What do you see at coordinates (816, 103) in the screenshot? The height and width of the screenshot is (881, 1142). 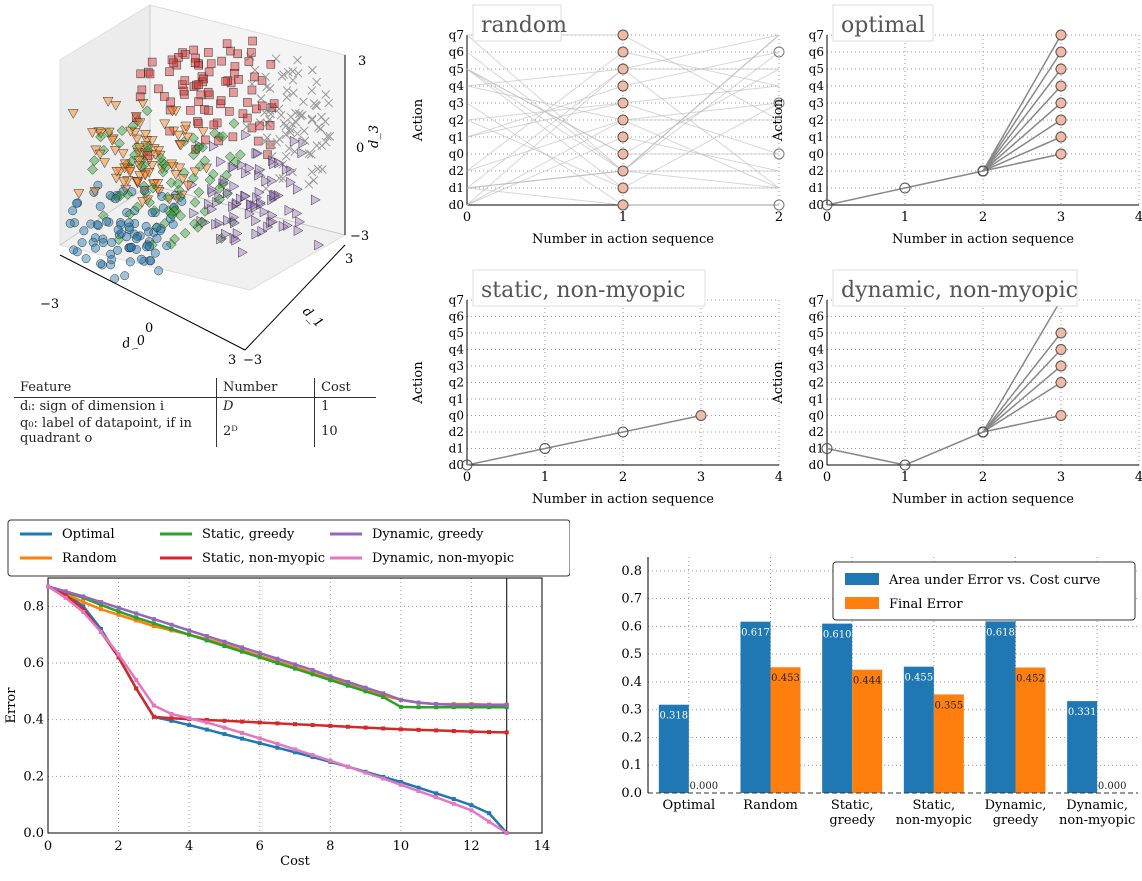 I see `y-tick-label: q3` at bounding box center [816, 103].